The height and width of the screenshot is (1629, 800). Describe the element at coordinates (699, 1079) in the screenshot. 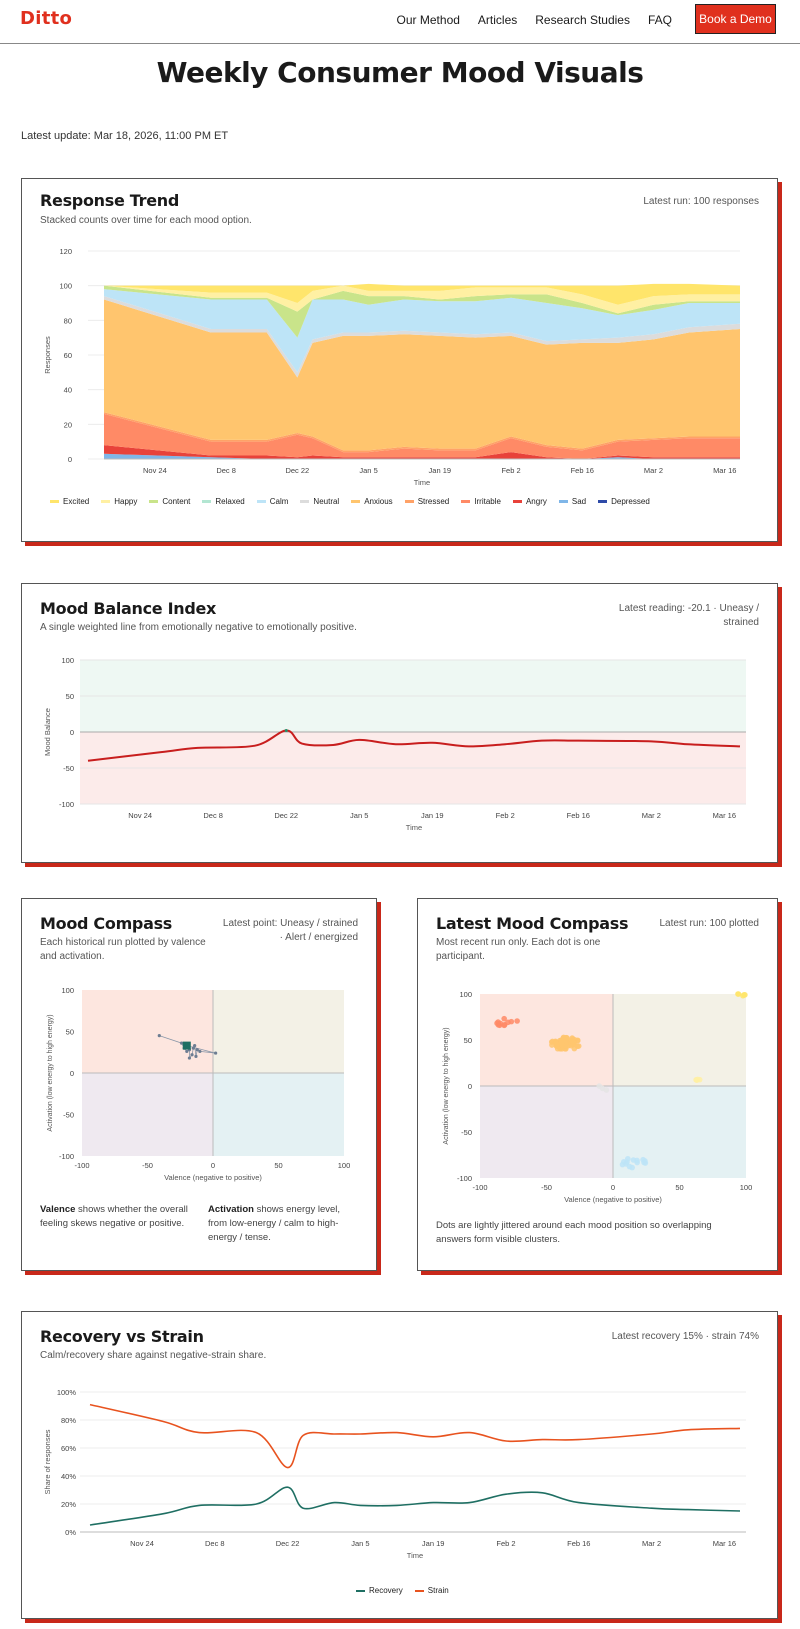

I see `participant-dot-happy` at that location.